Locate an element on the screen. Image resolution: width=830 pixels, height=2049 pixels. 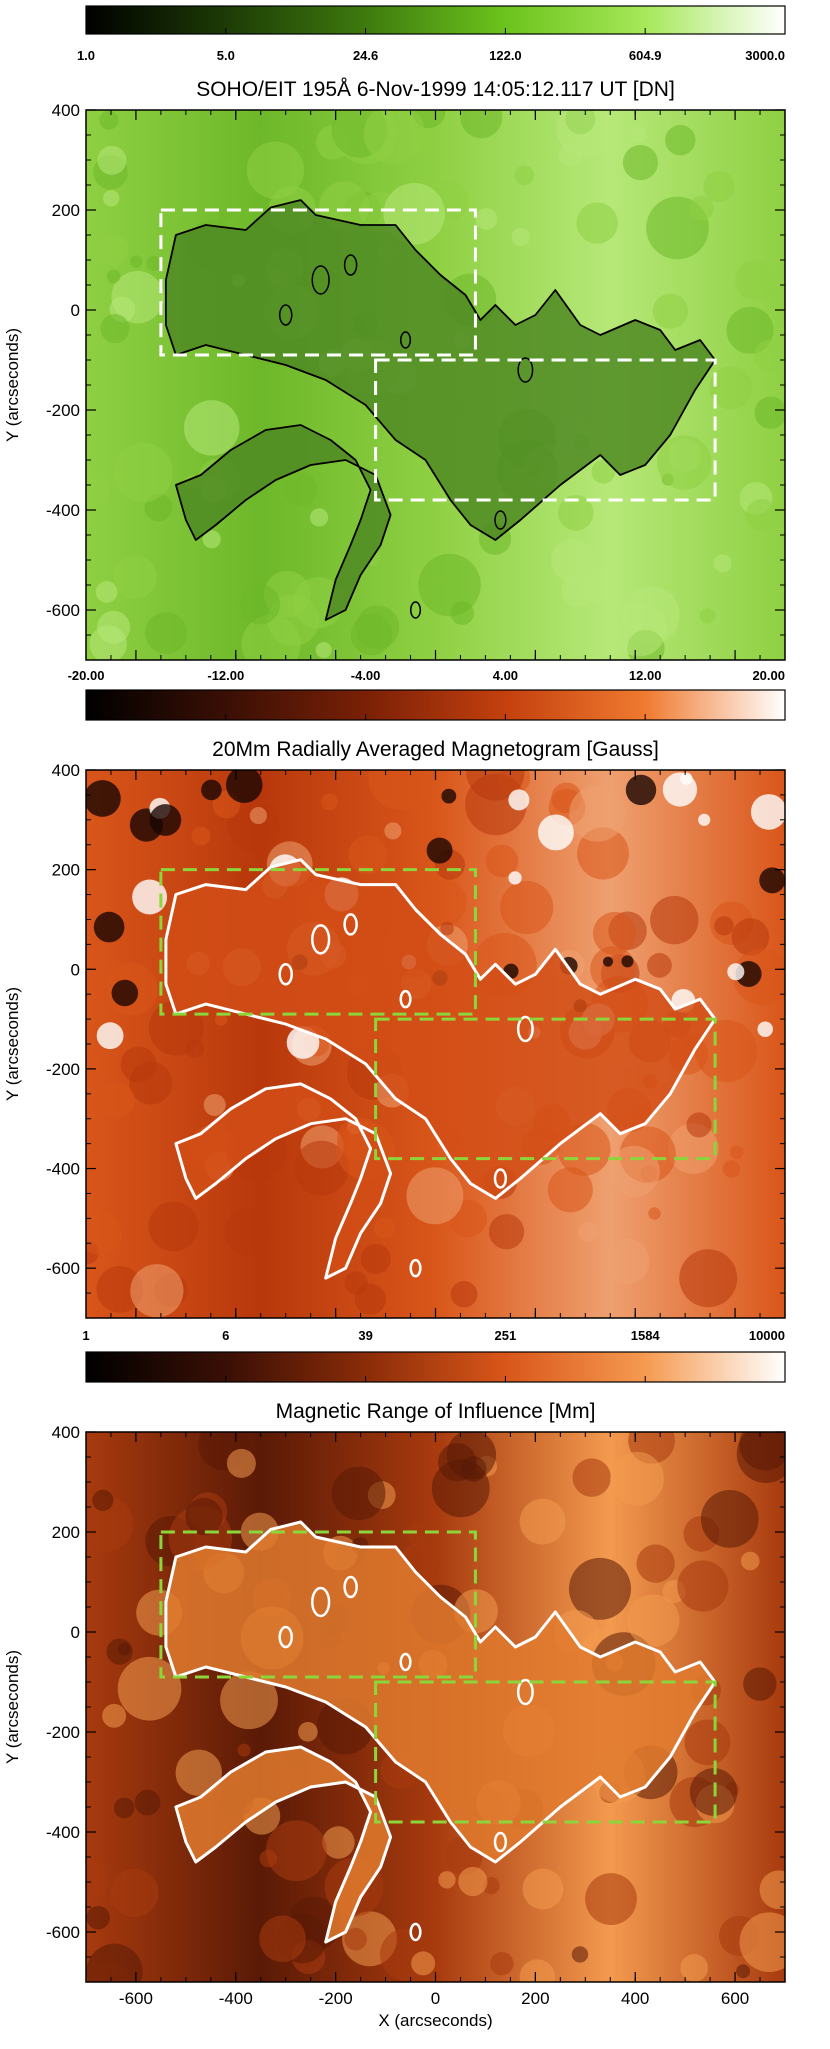
region-fill-lower is located at coordinates (283, 1844).